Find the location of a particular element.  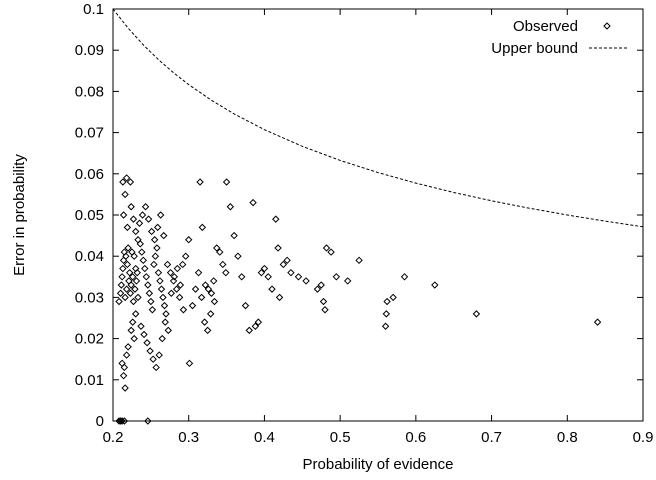

y-tick-label: 0.05 is located at coordinates (89, 215).